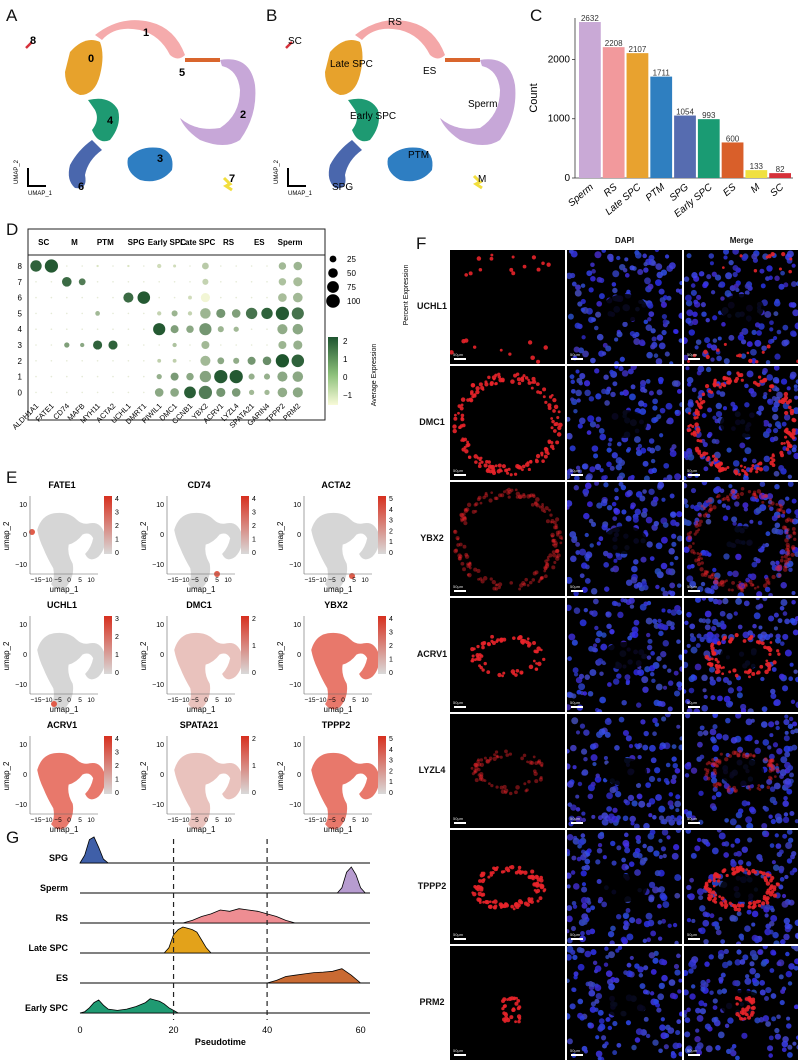  Describe the element at coordinates (577, 591) in the screenshot. I see `scale-bar` at that location.